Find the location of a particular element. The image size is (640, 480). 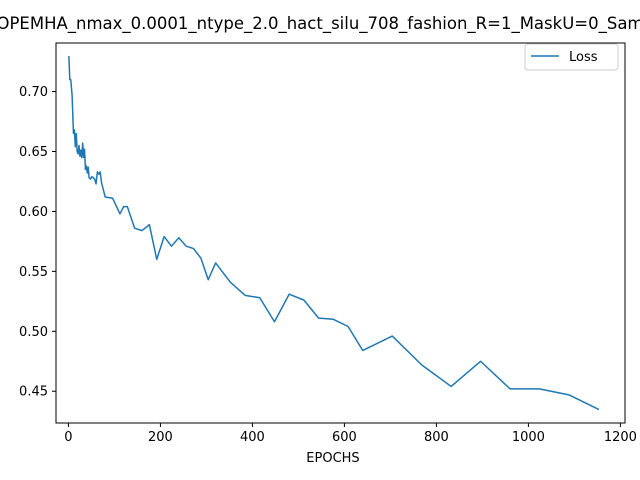

x-tick-label: 1200 is located at coordinates (620, 437).